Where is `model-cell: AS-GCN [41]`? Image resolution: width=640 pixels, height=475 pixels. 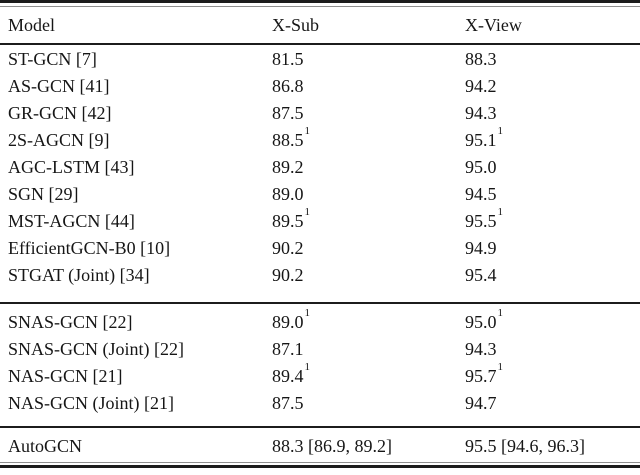
model-cell: AS-GCN [41] is located at coordinates (59, 86).